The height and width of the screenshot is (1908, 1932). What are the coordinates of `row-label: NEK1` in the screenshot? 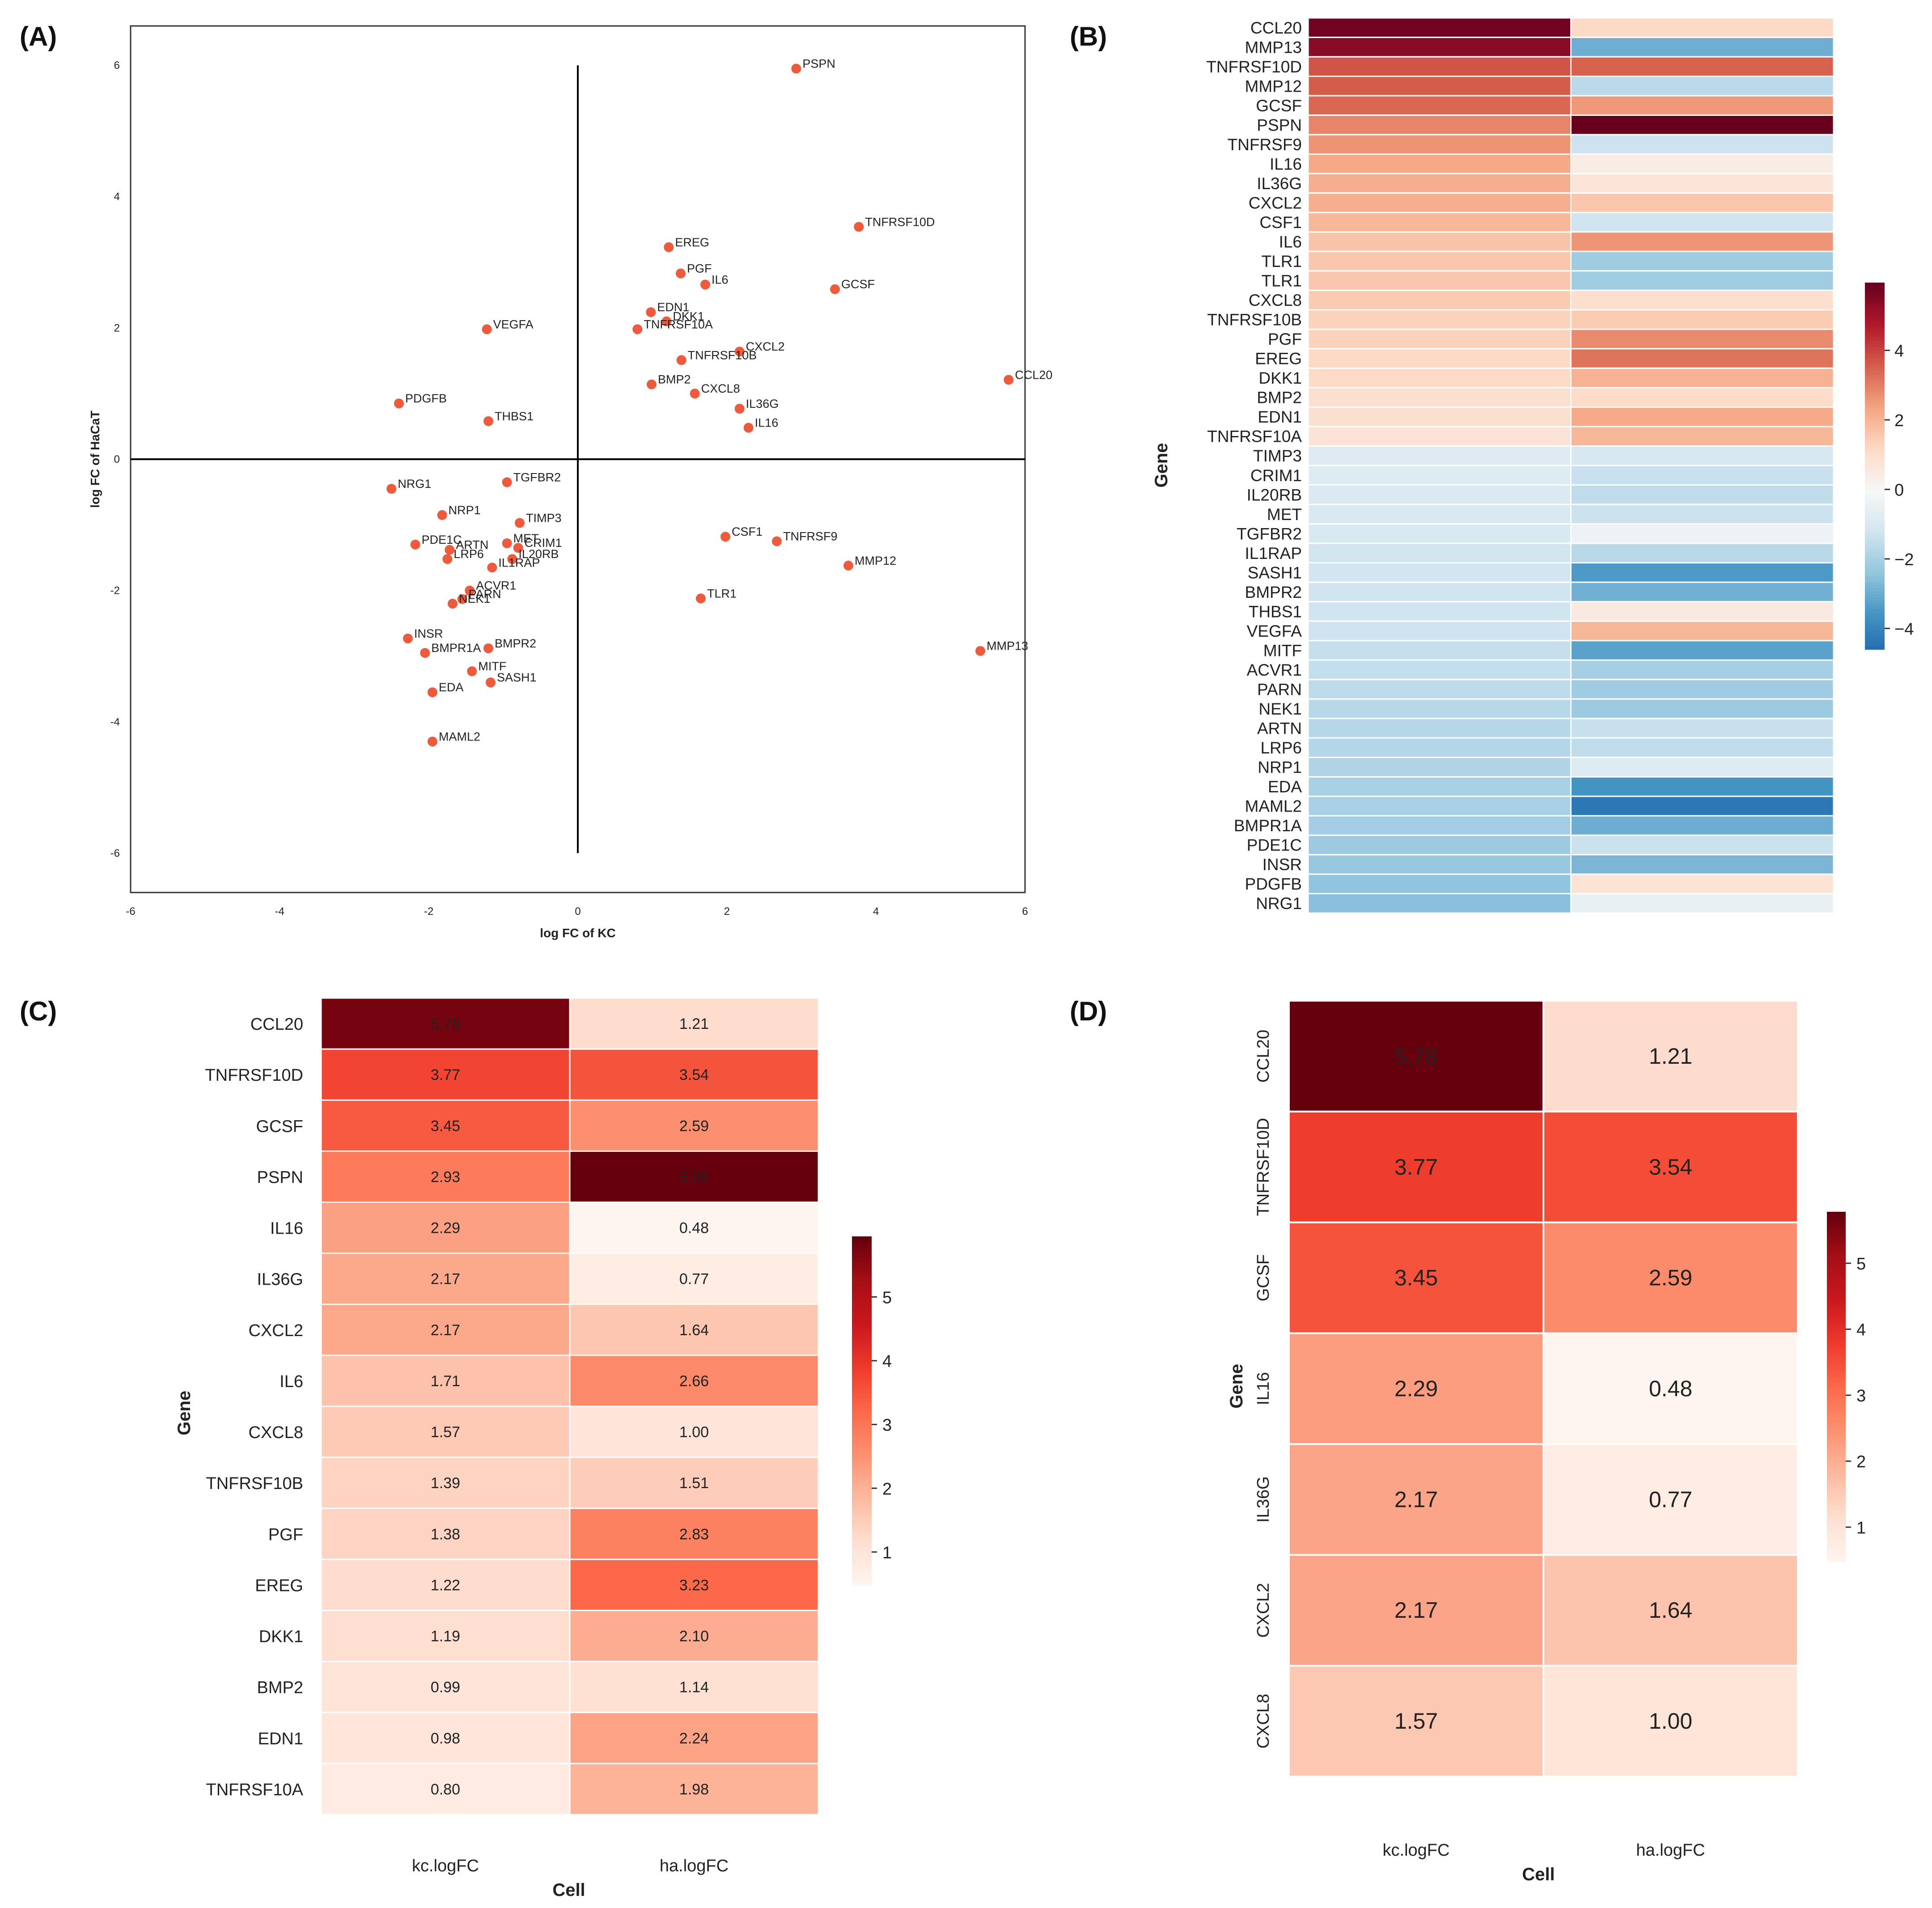 It's located at (1280, 709).